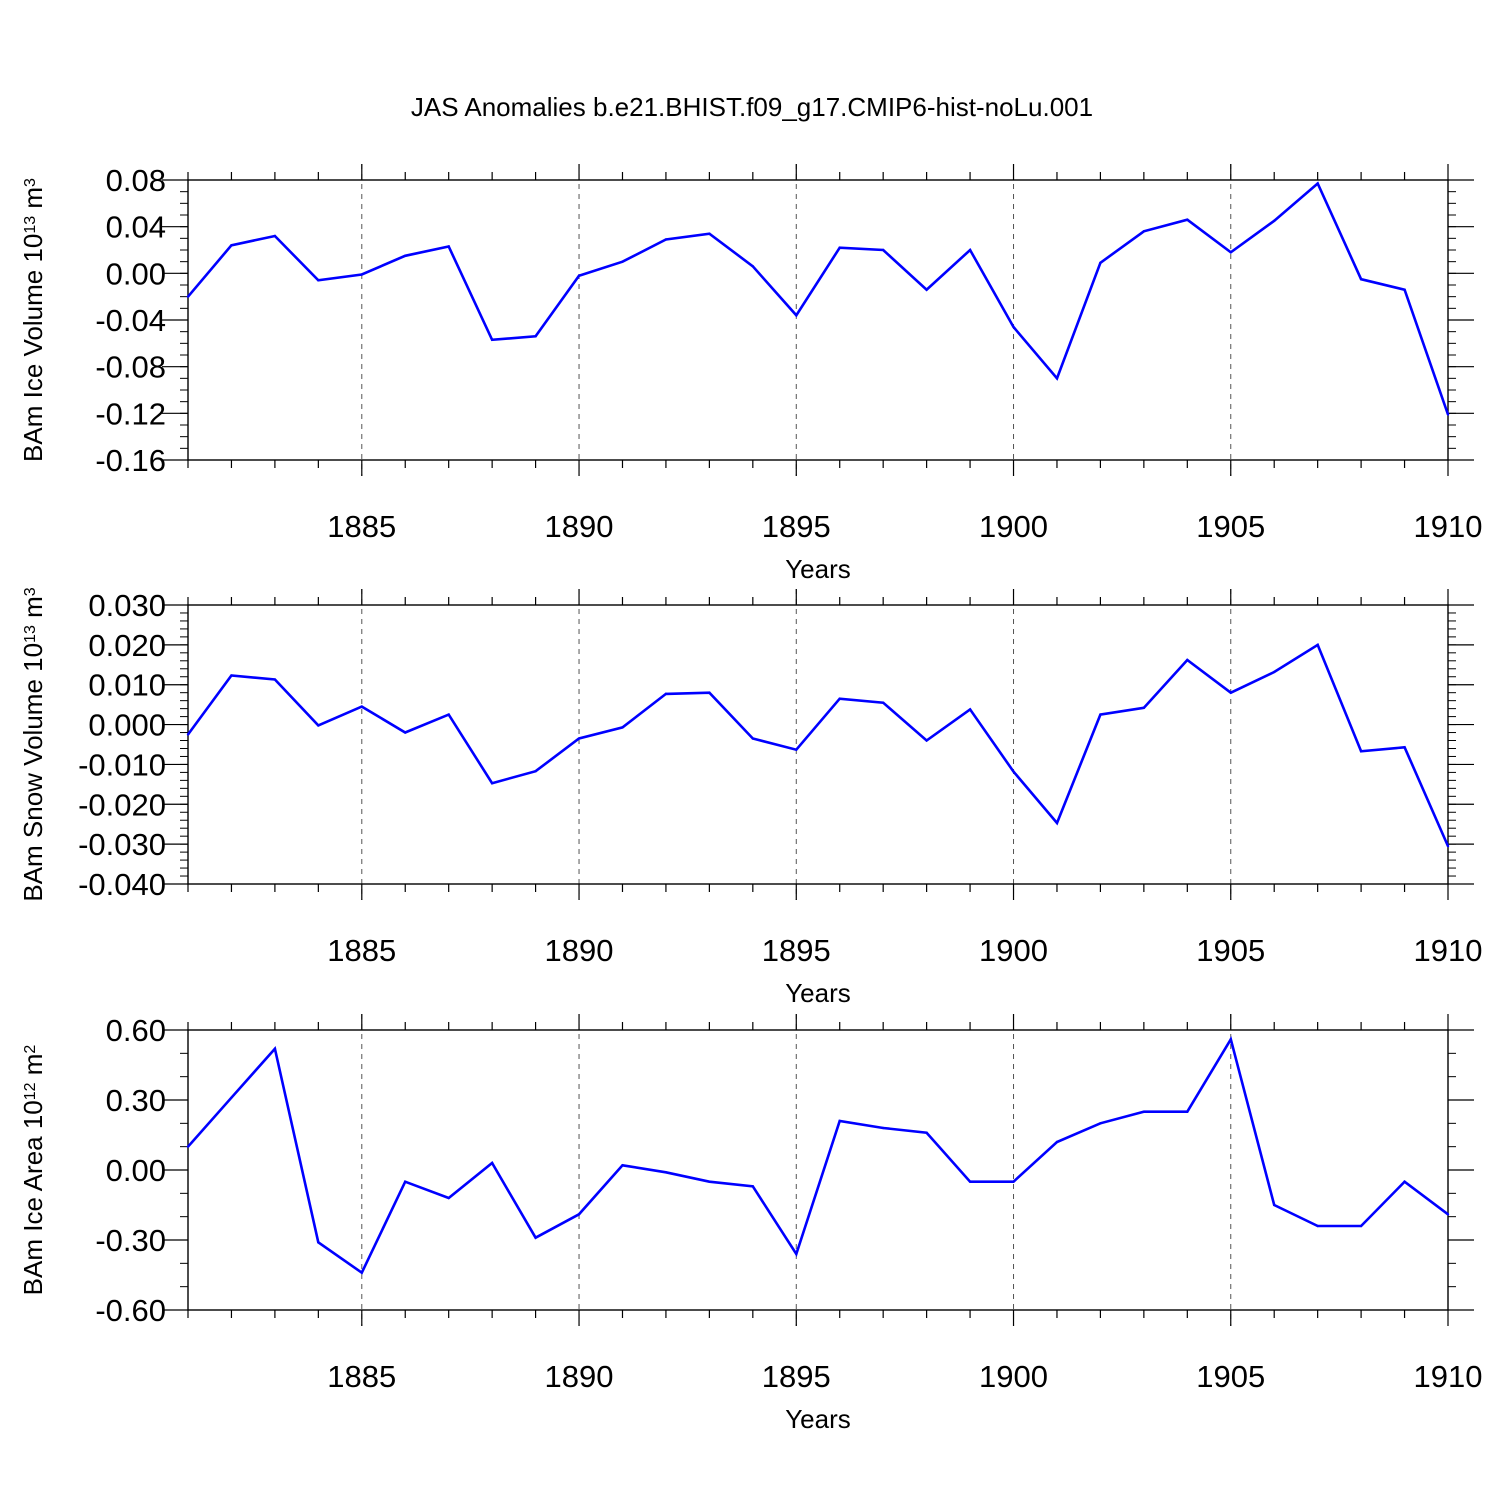  What do you see at coordinates (130, 320) in the screenshot?
I see `y-tick-label: -0.04` at bounding box center [130, 320].